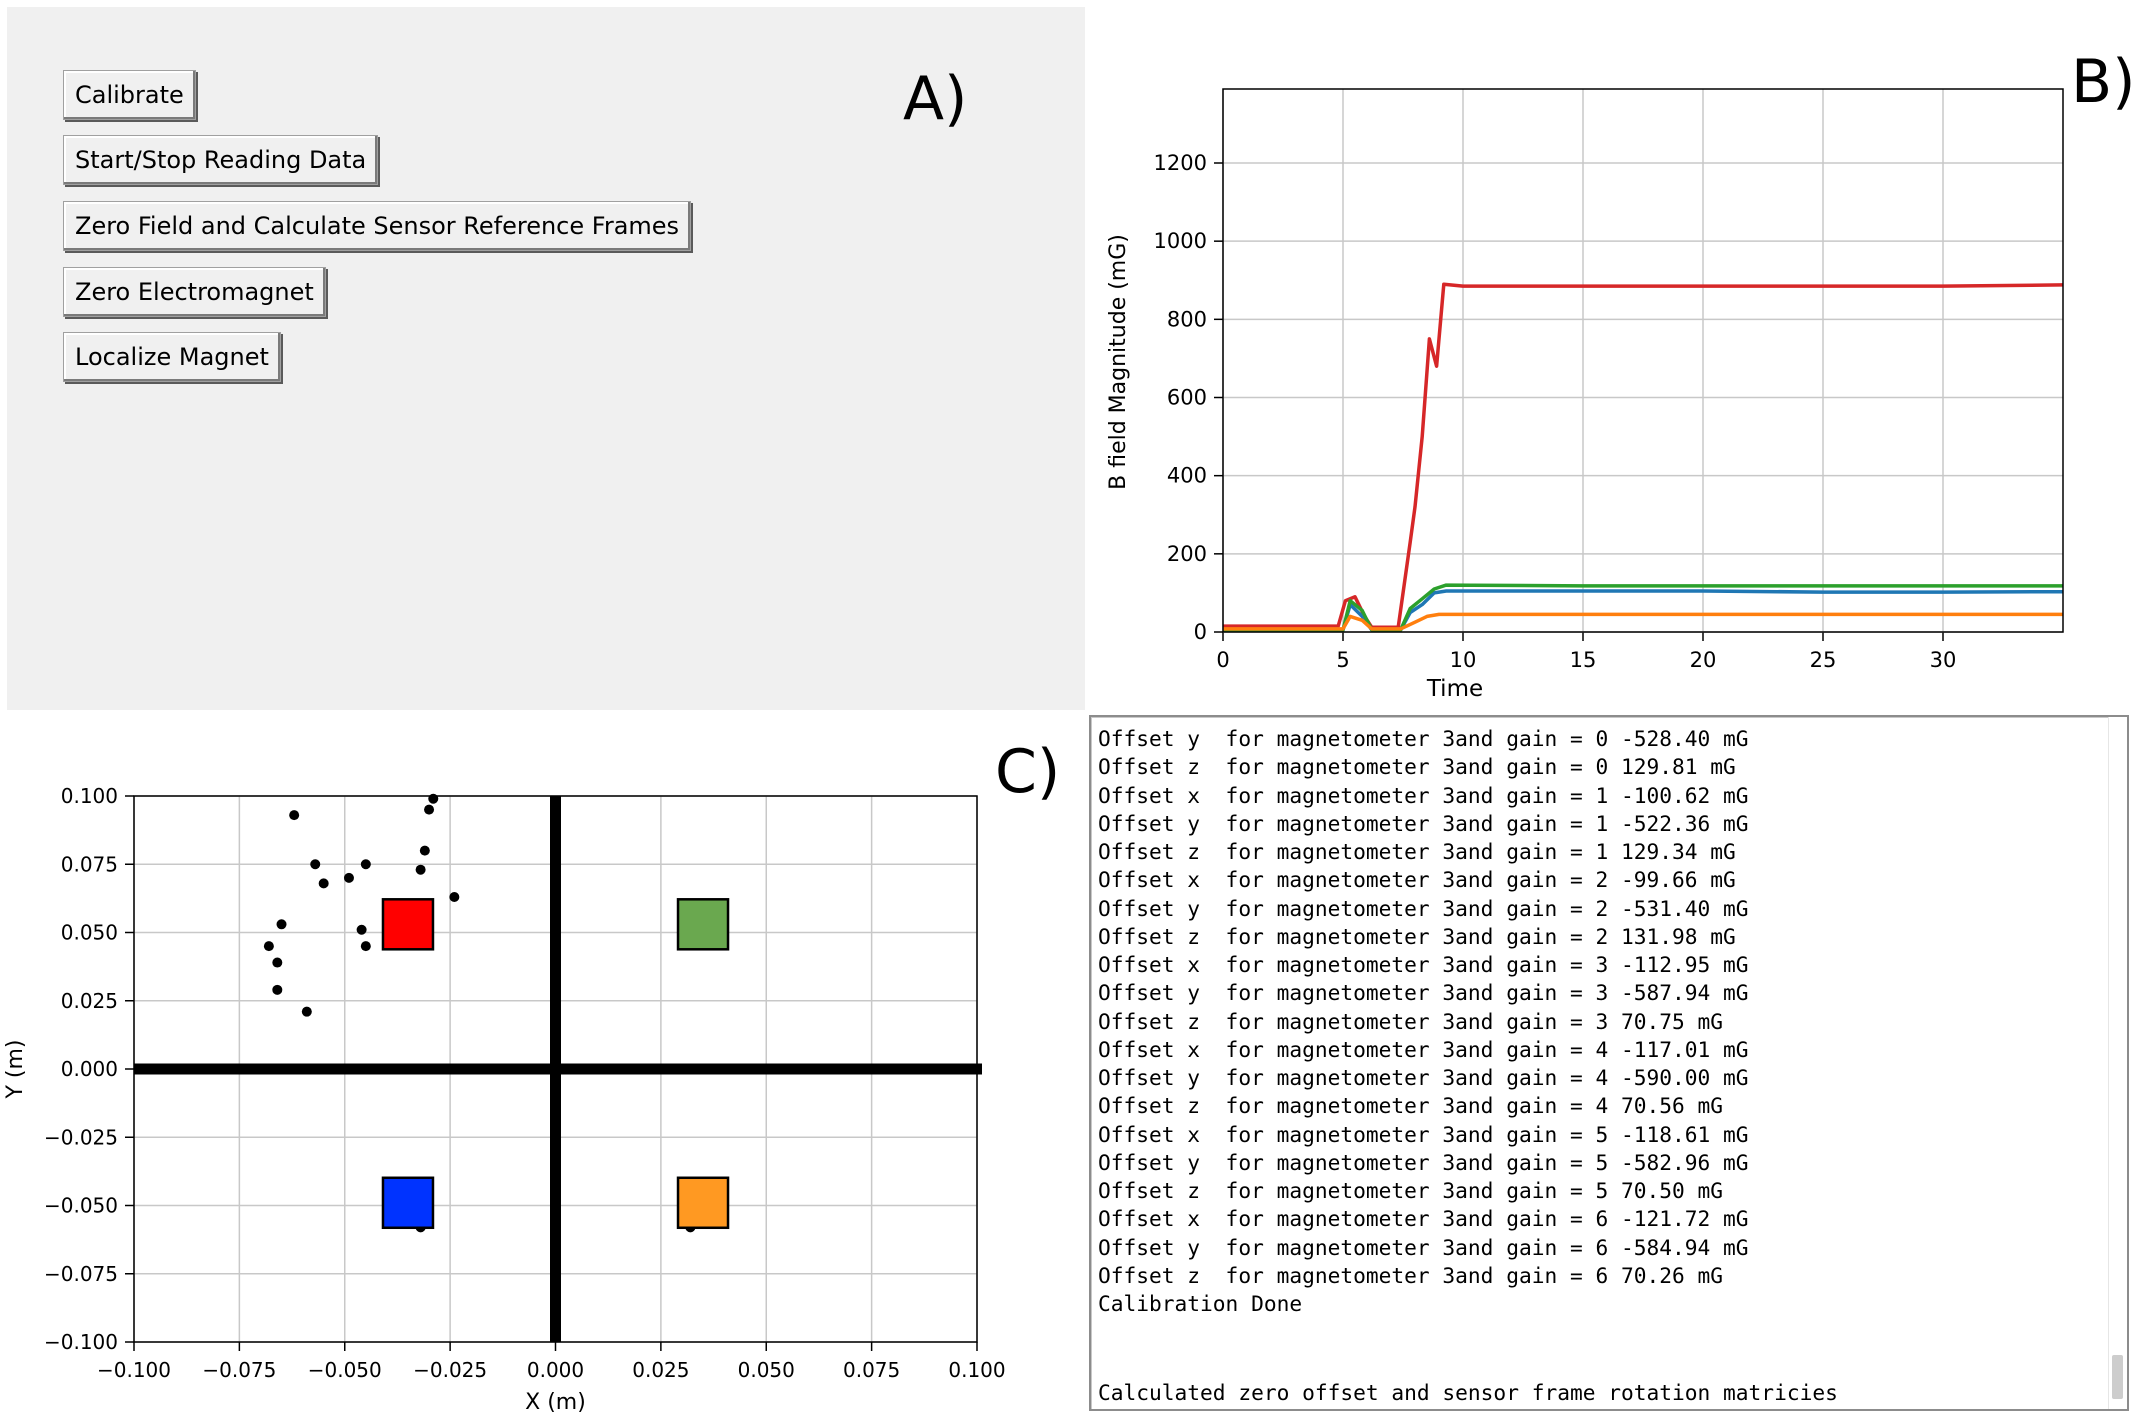 The width and height of the screenshot is (2148, 1420). I want to click on start-stop-reading-button: Start/Stop Reading Data, so click(221, 160).